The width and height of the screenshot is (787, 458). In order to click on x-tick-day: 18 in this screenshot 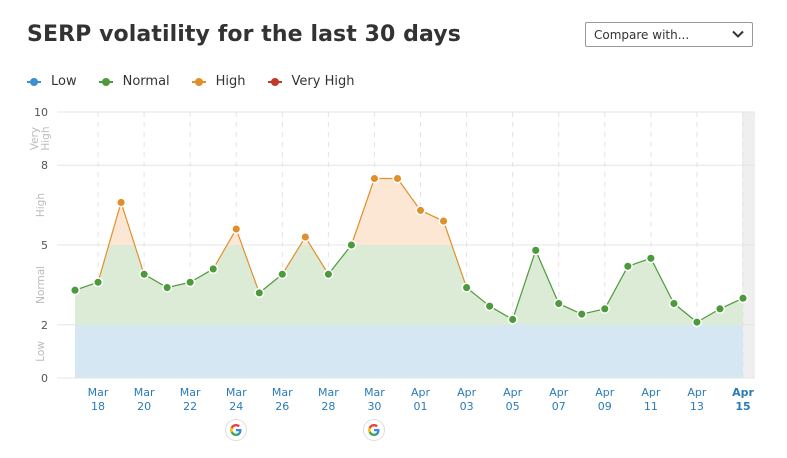, I will do `click(98, 406)`.